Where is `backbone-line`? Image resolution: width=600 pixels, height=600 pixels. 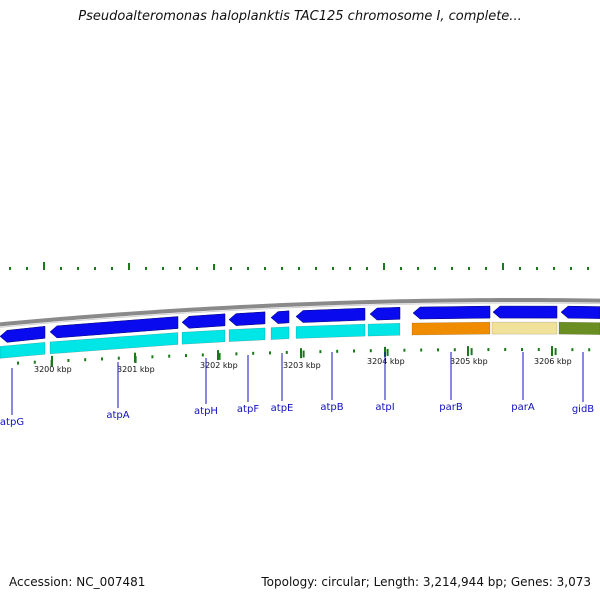 backbone-line is located at coordinates (300, 312).